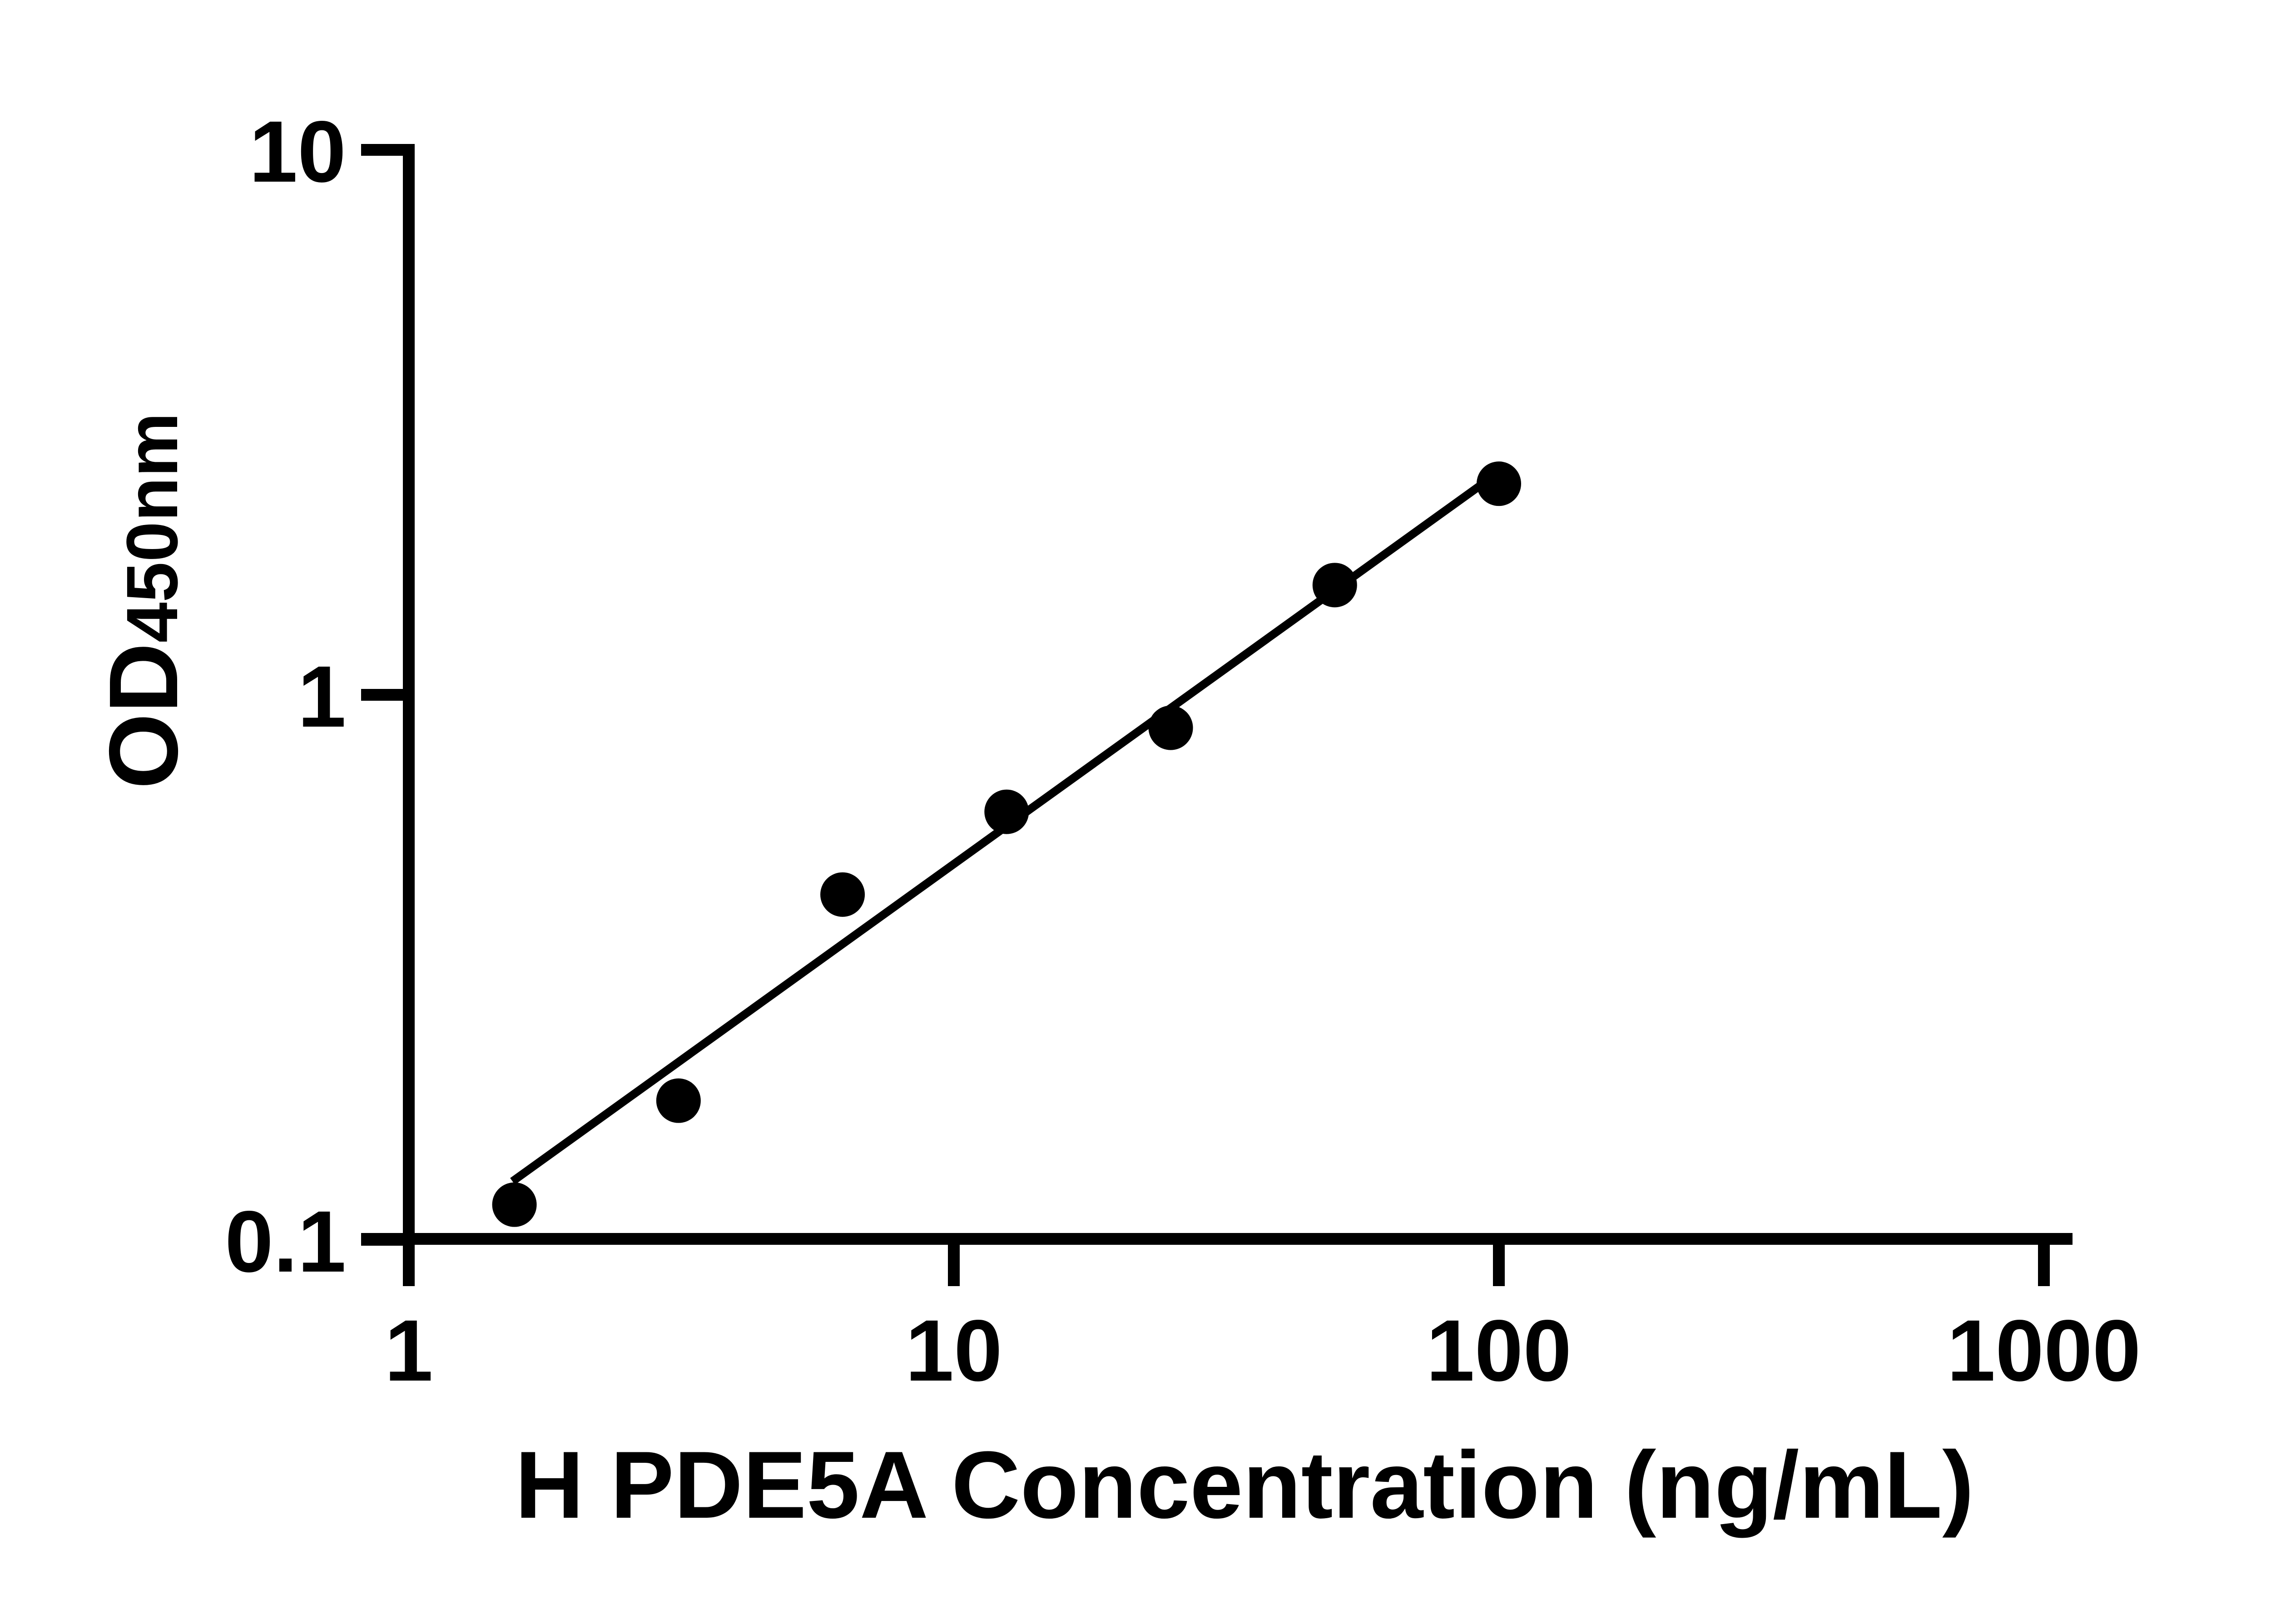 The width and height of the screenshot is (2271, 1624). What do you see at coordinates (152, 527) in the screenshot?
I see `y-axis-title-subscript: 450nm` at bounding box center [152, 527].